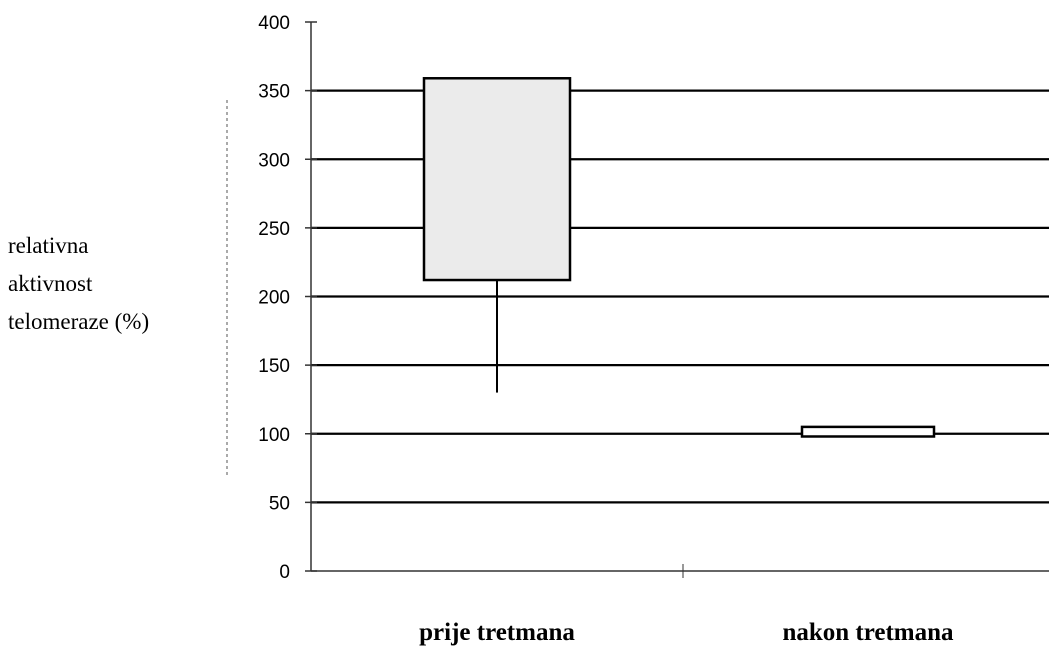 This screenshot has width=1049, height=648. I want to click on y-tick-label-400: 400, so click(274, 23).